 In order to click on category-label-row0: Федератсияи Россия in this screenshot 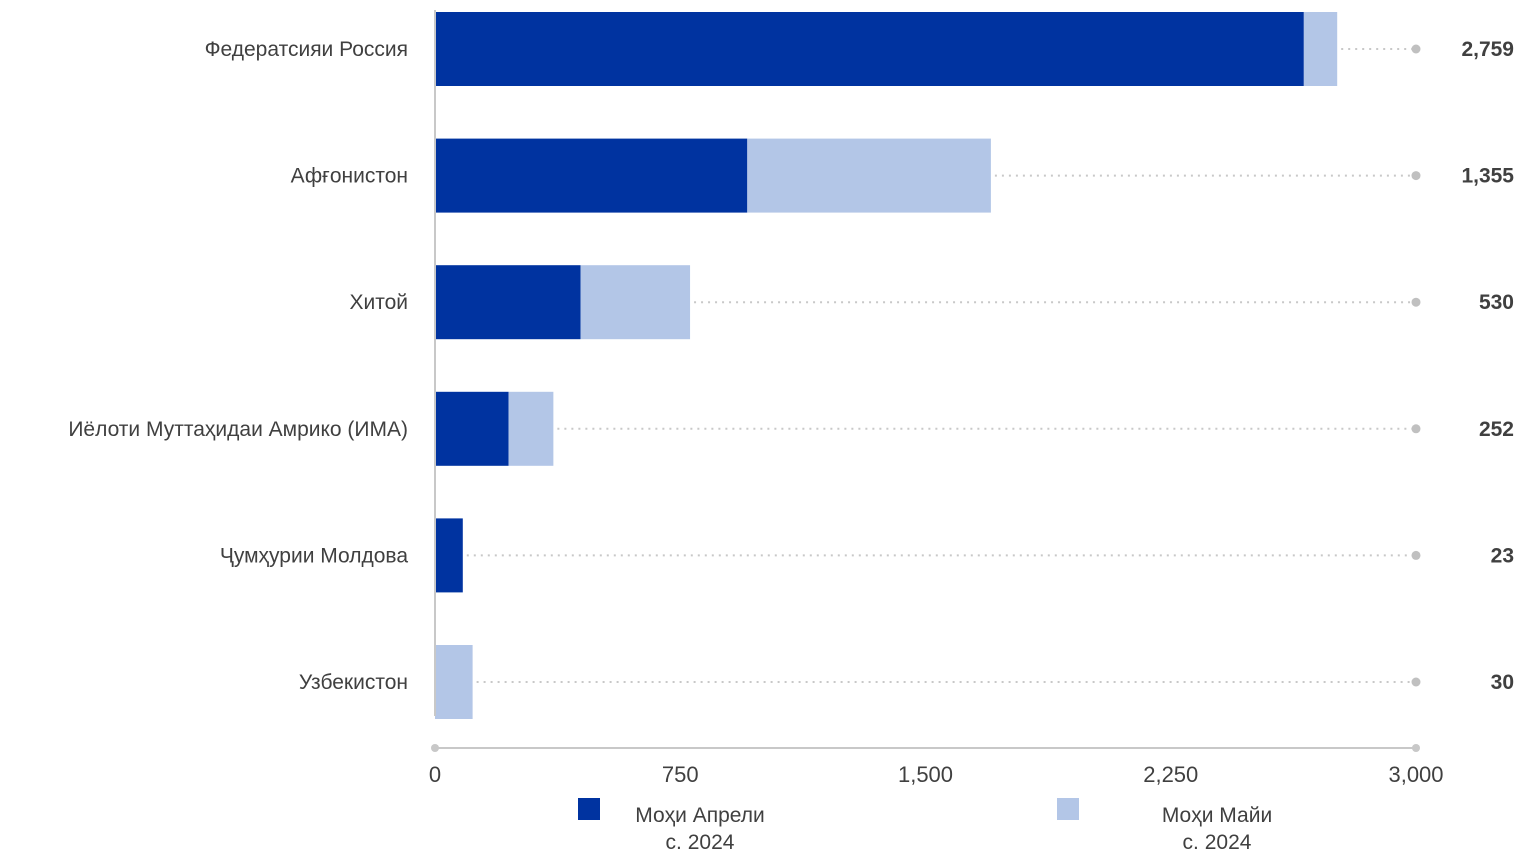, I will do `click(306, 49)`.